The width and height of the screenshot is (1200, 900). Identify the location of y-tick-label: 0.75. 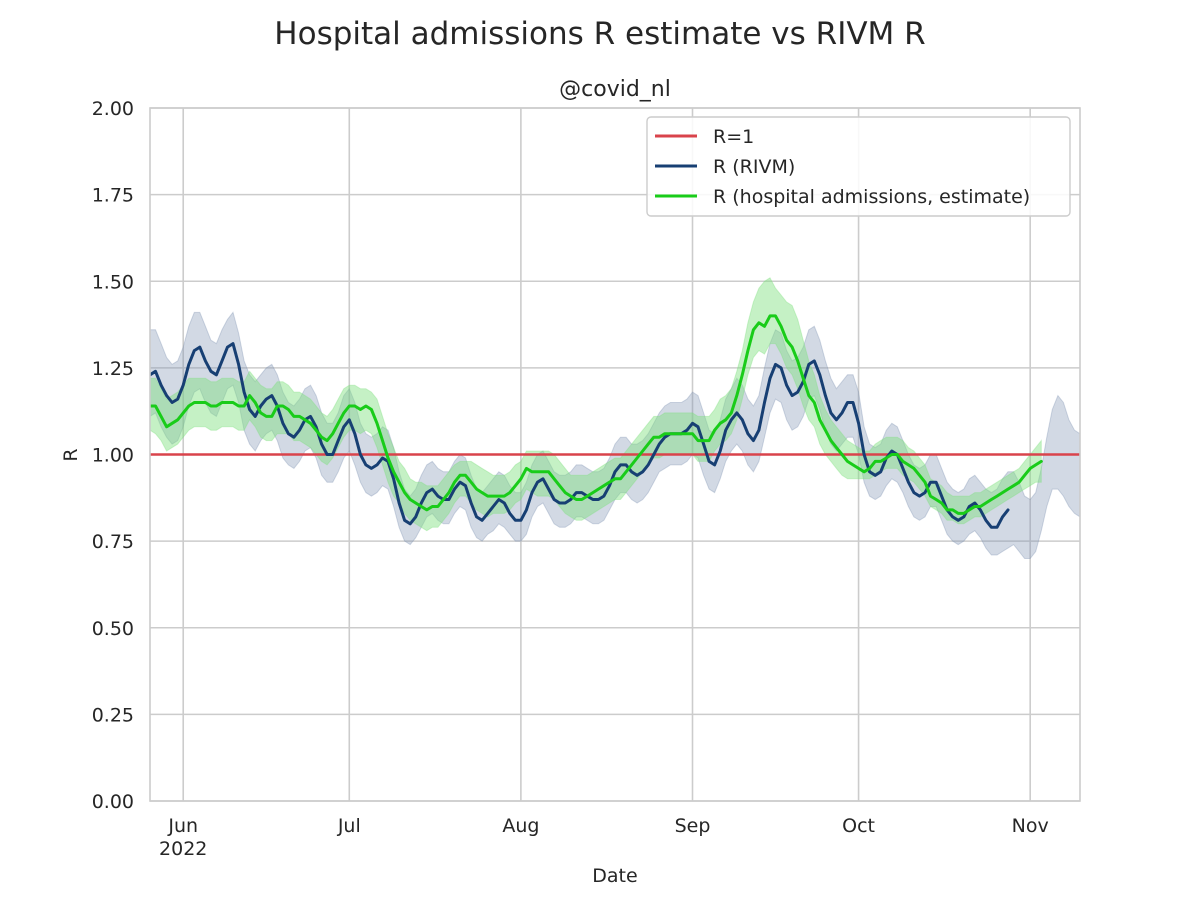
(113, 542).